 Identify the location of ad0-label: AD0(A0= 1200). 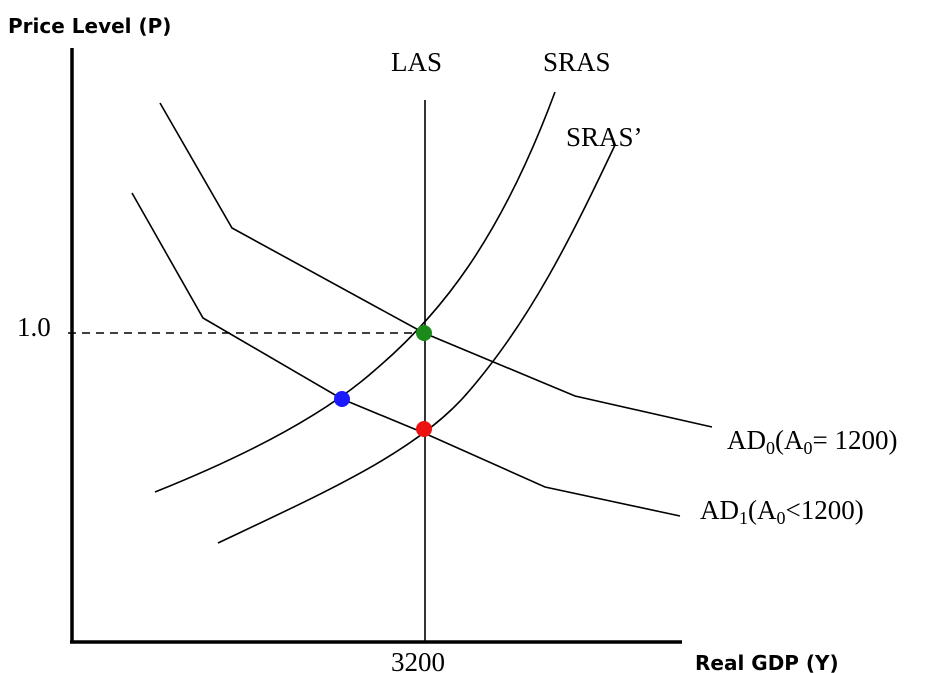
(812, 441).